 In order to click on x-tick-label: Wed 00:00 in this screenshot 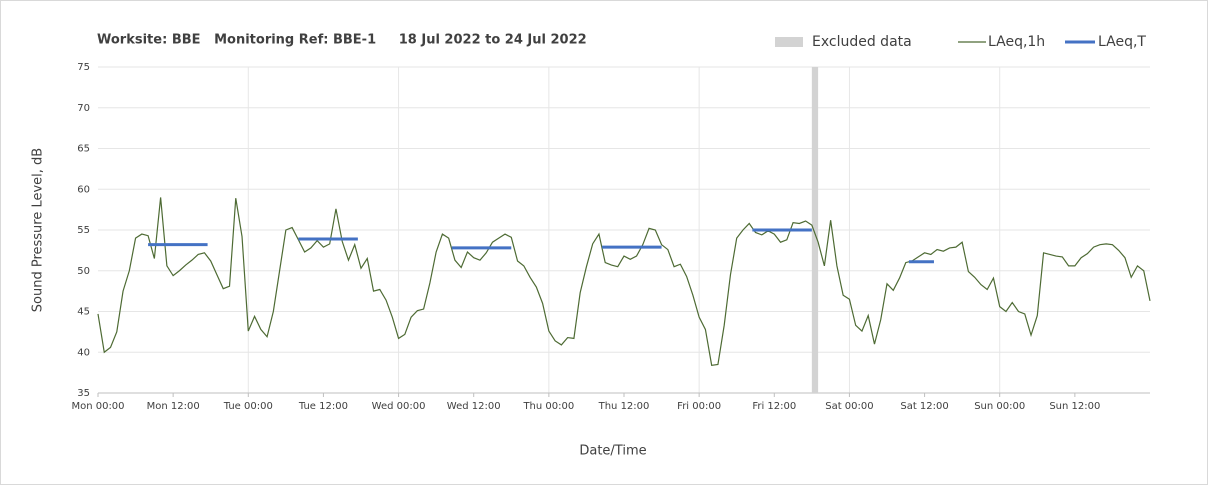, I will do `click(399, 406)`.